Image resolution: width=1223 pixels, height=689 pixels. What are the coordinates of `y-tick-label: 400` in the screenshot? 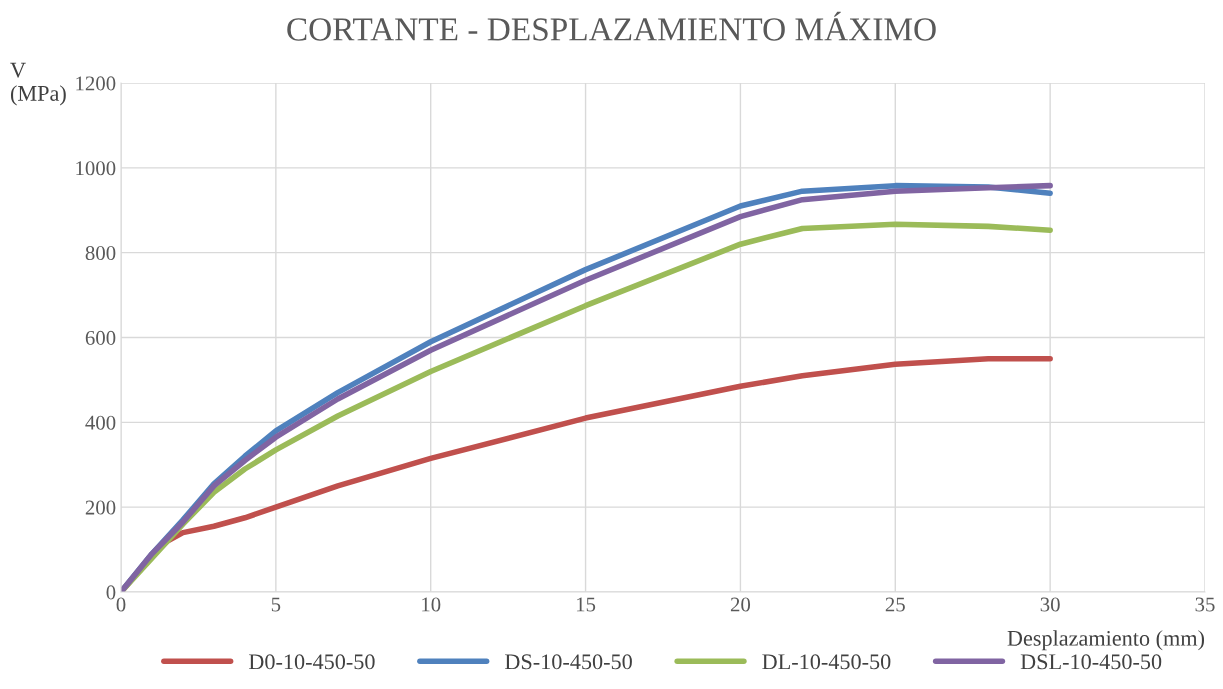 It's located at (100, 422).